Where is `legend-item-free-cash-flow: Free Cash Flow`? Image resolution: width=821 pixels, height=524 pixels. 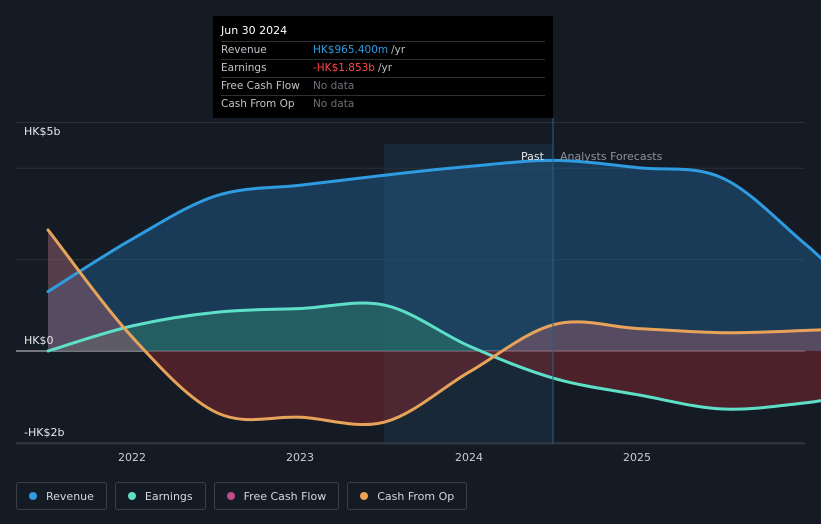
legend-item-free-cash-flow: Free Cash Flow is located at coordinates (276, 496).